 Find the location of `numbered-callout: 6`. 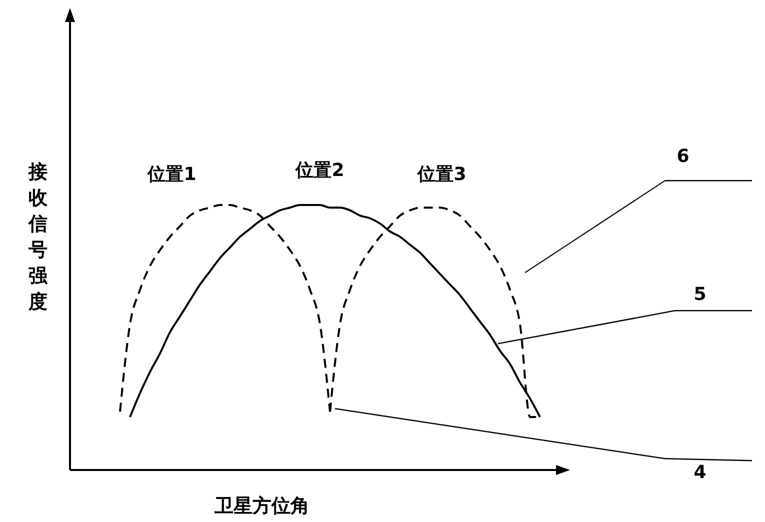

numbered-callout: 6 is located at coordinates (638, 210).